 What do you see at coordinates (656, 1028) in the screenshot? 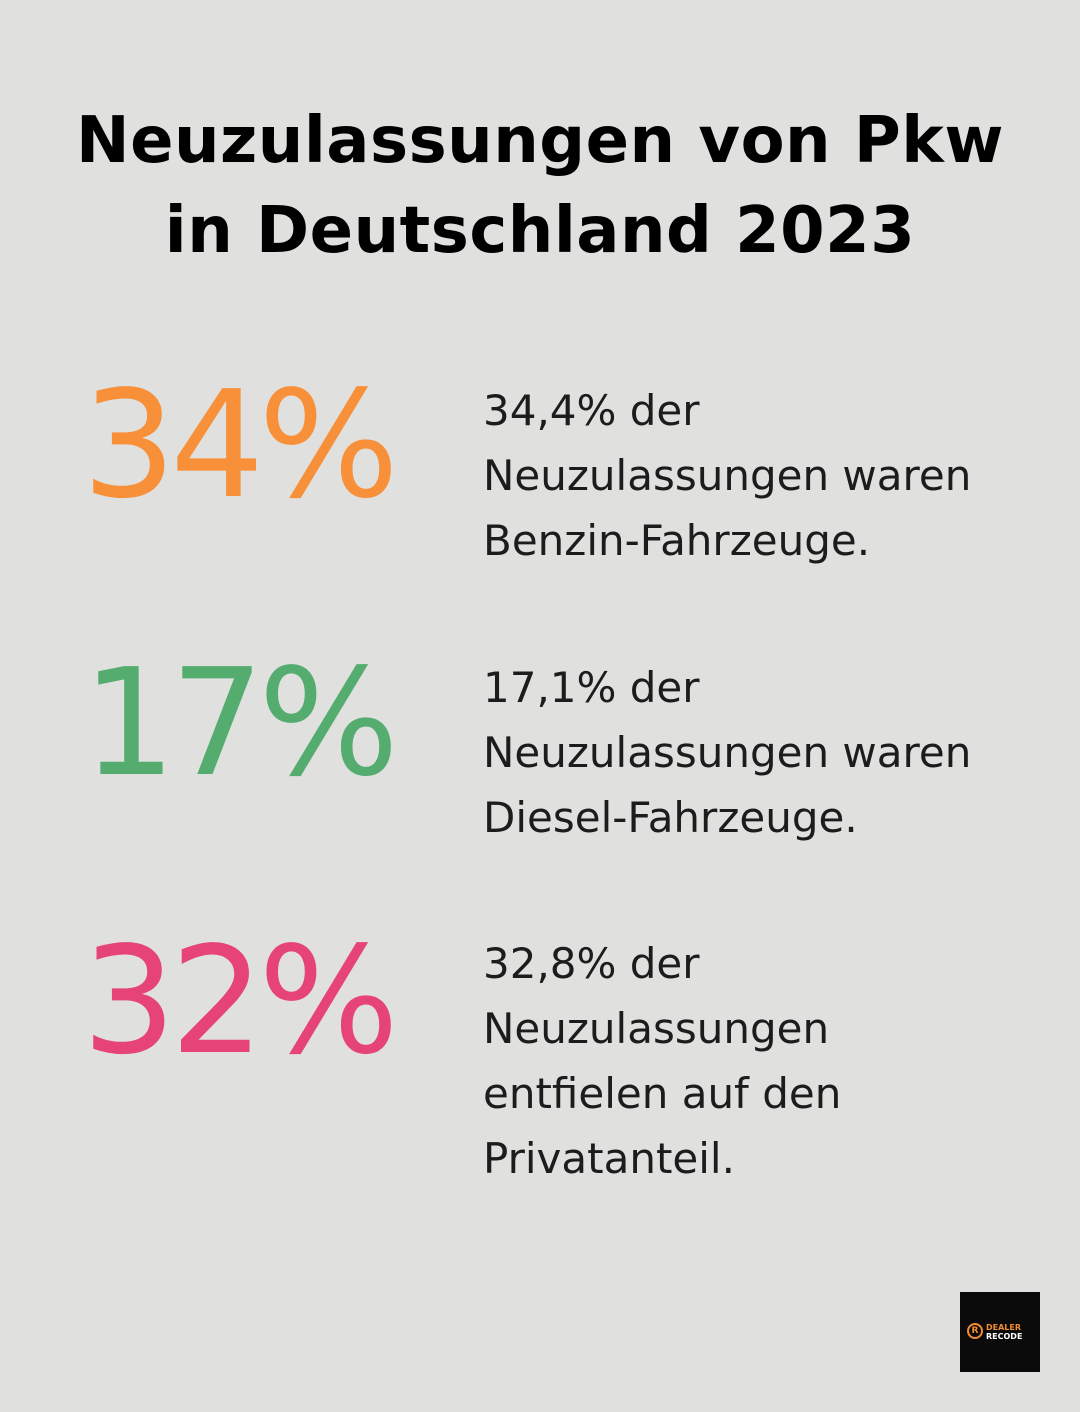
I see `stat-description-line: Neuzulassungen` at bounding box center [656, 1028].